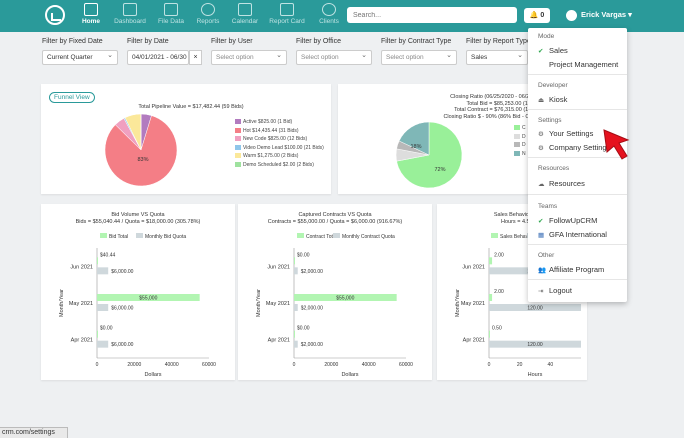  Describe the element at coordinates (497, 329) in the screenshot. I see `bar-label: 0.50` at that location.